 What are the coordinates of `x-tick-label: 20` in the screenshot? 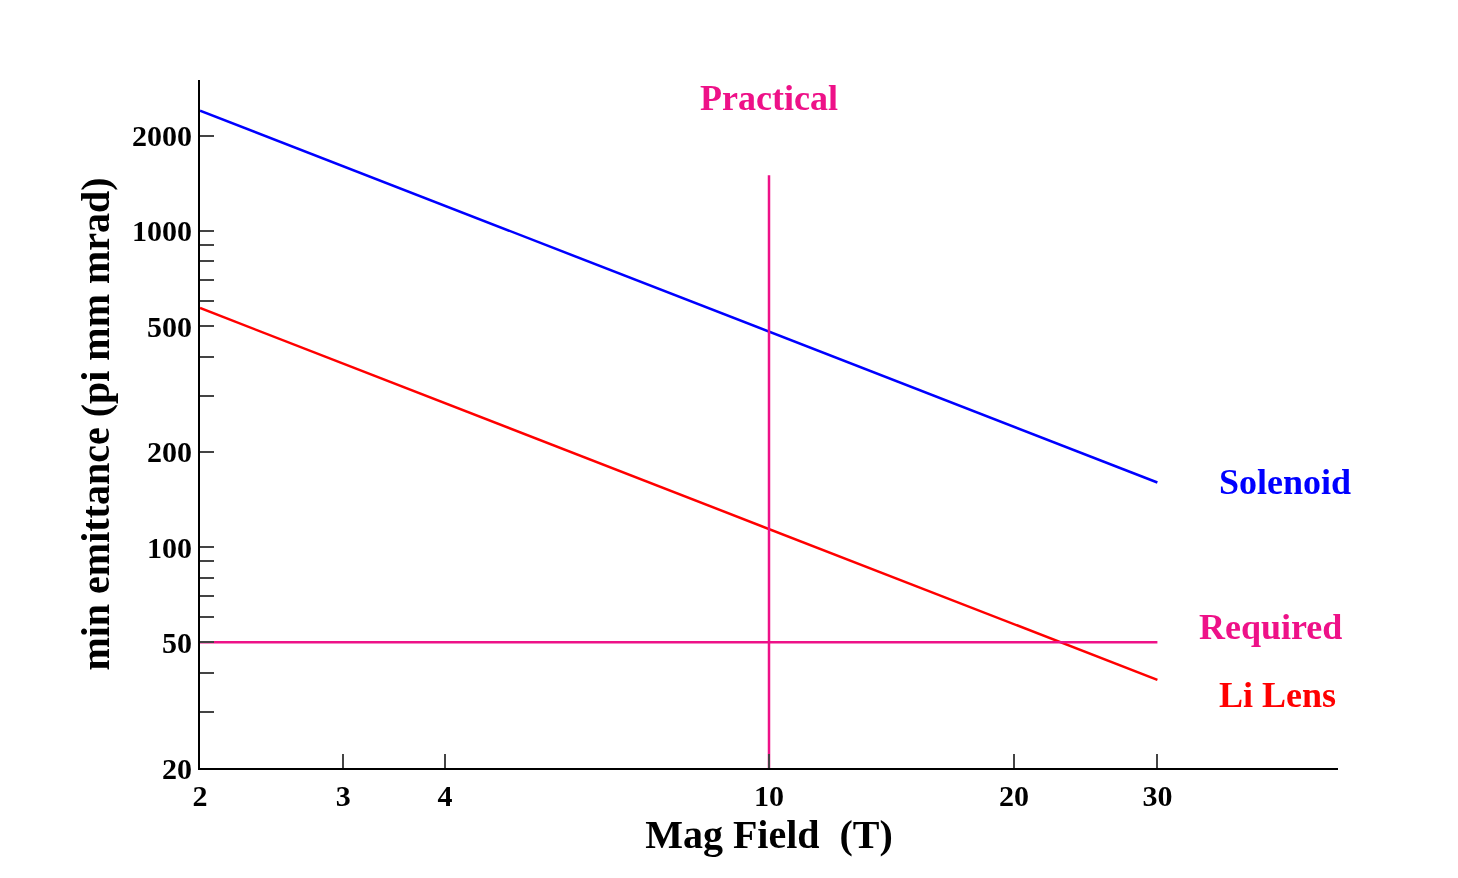 It's located at (1014, 795).